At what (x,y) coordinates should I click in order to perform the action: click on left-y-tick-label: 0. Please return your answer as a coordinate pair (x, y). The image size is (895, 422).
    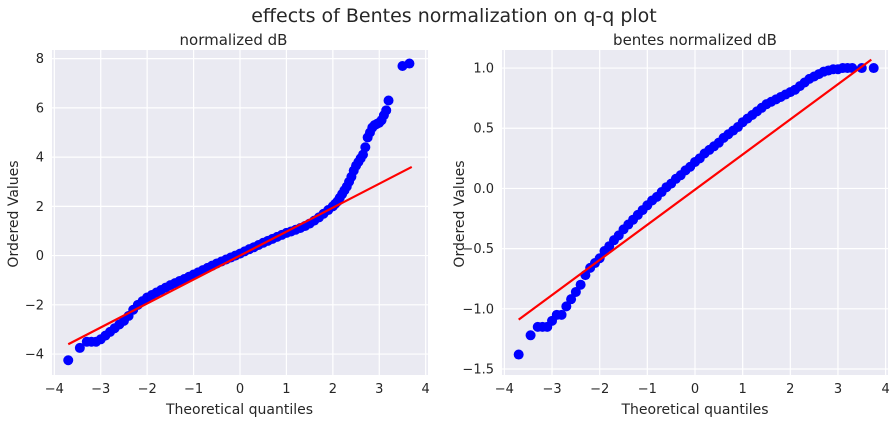
    Looking at the image, I should click on (40, 256).